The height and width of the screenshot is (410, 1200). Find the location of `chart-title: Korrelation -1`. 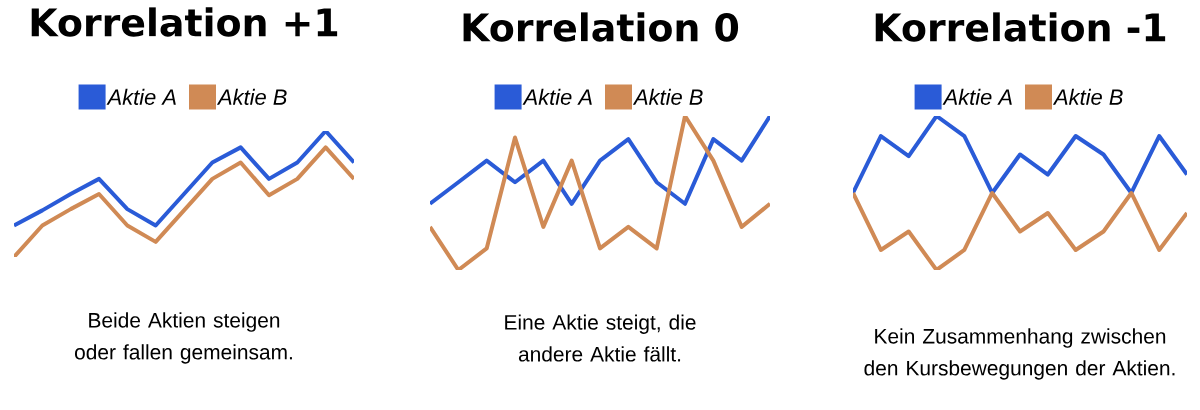

chart-title: Korrelation -1 is located at coordinates (1020, 27).